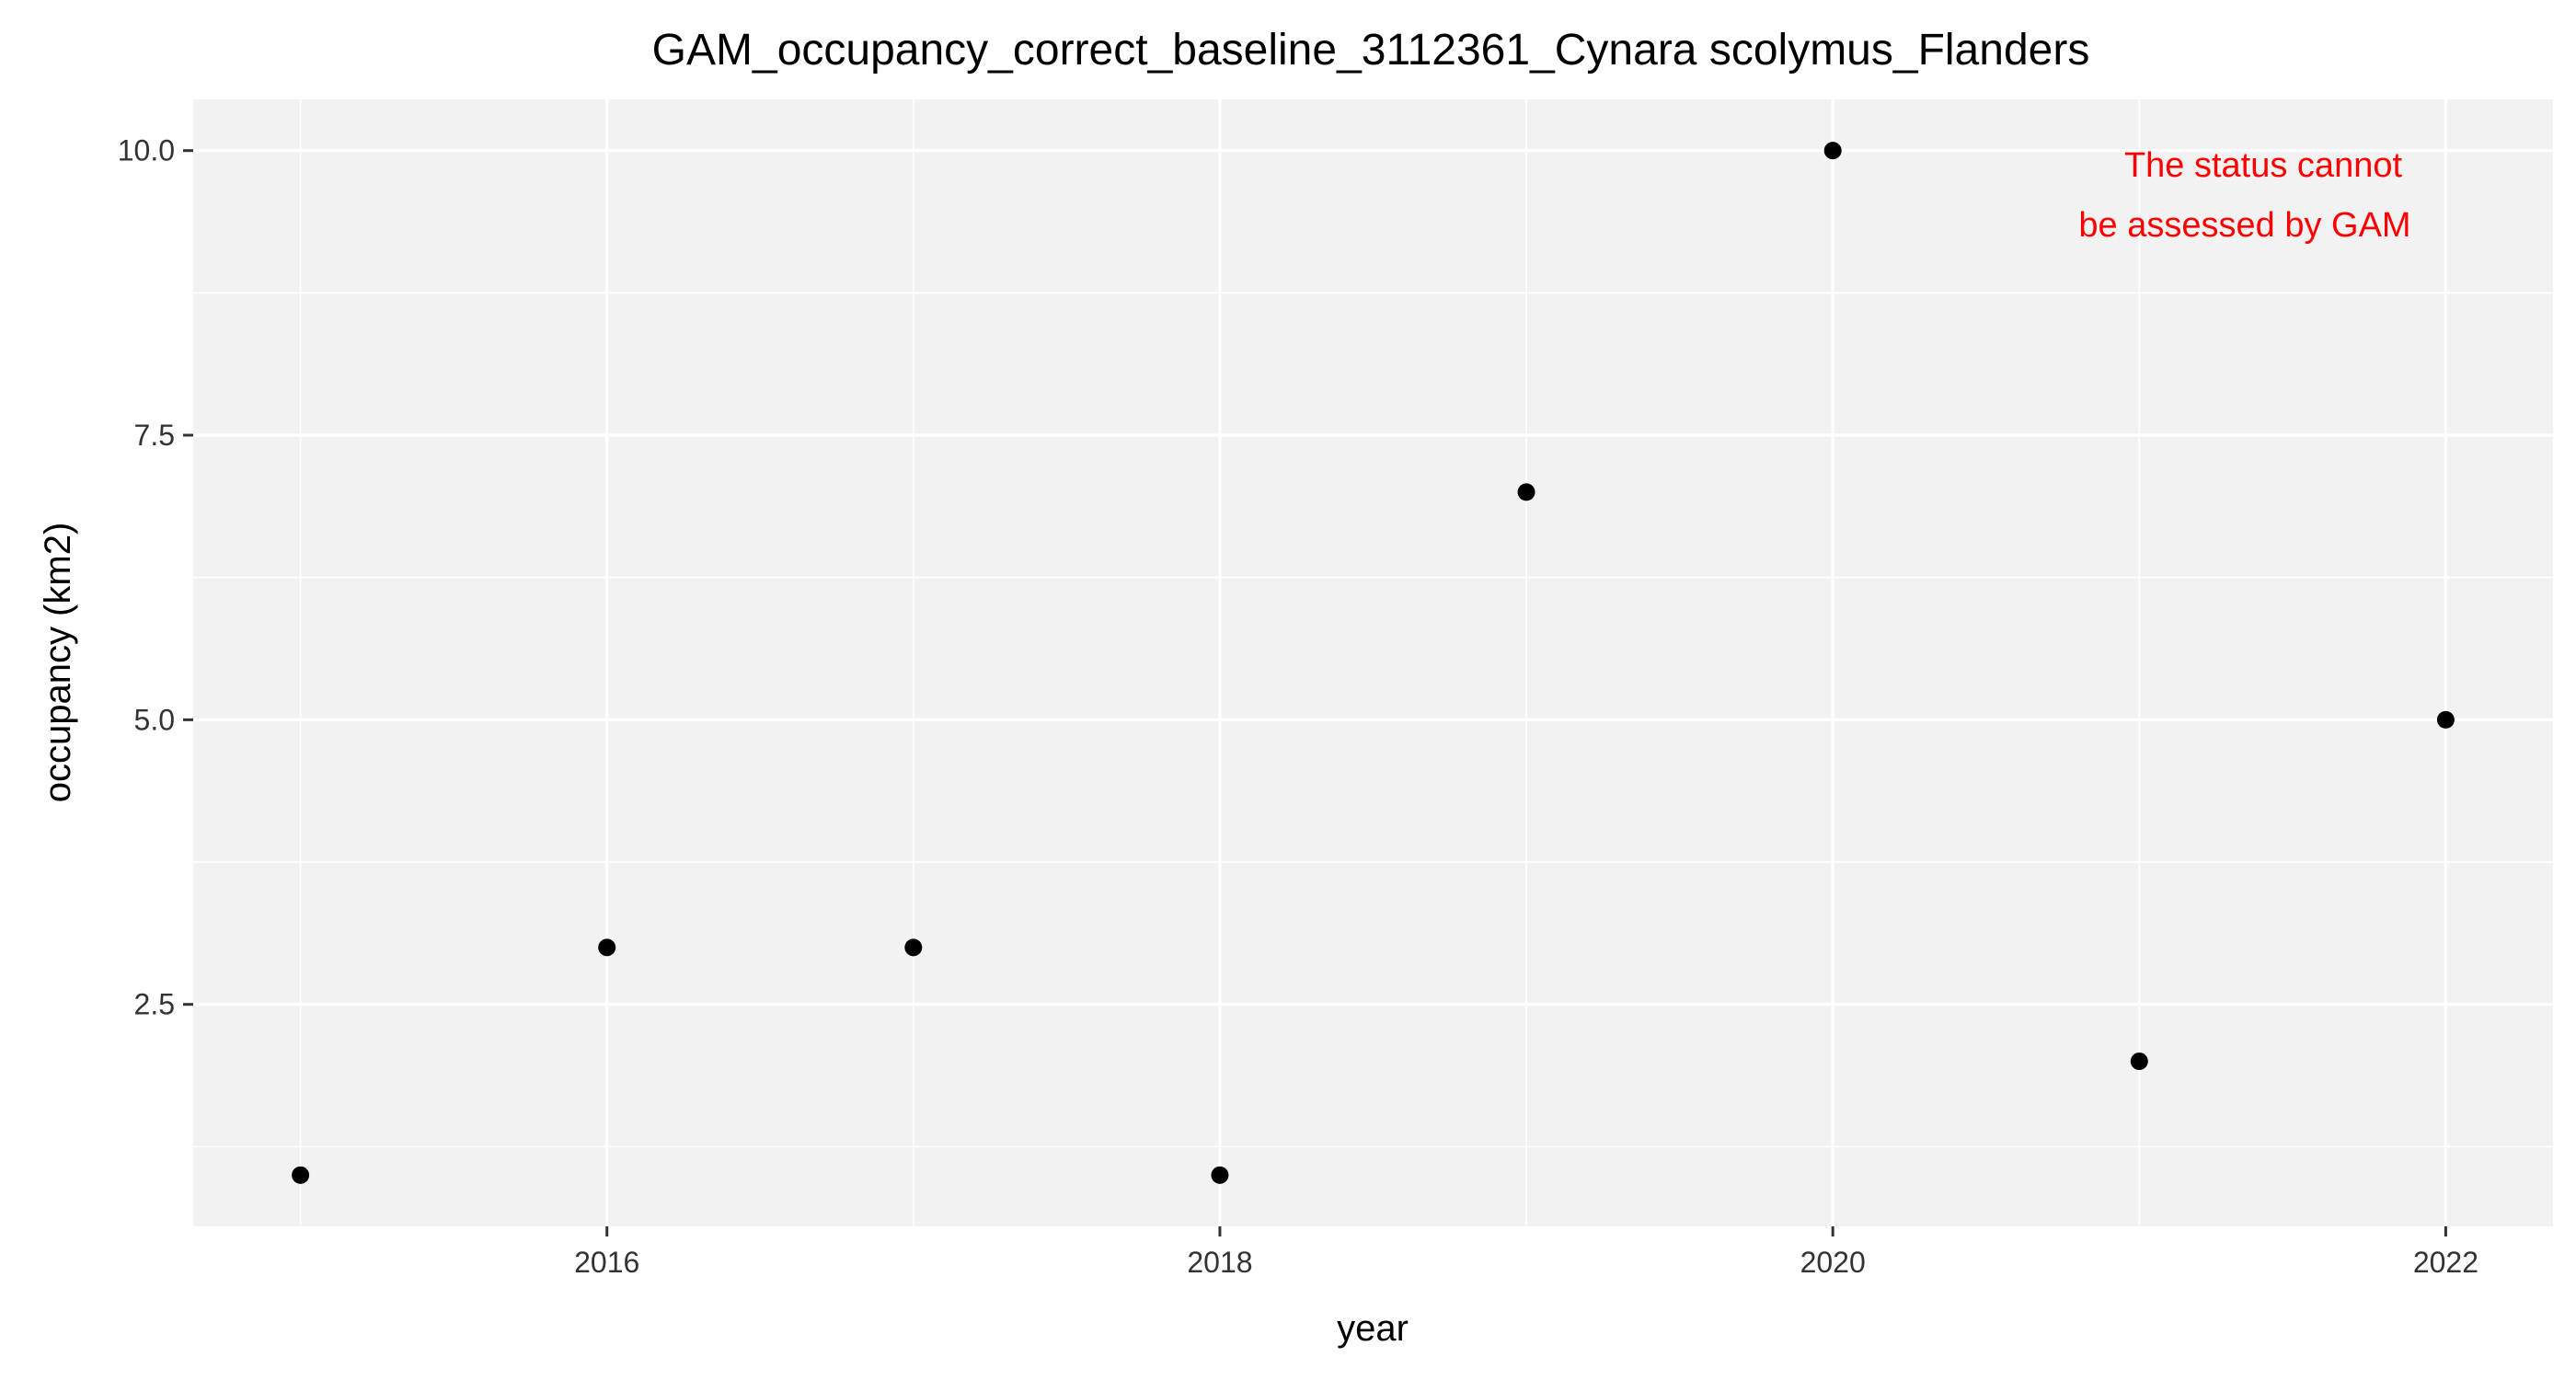 This screenshot has height=1380, width=2576. What do you see at coordinates (154, 719) in the screenshot?
I see `y-tick-label: 5.0` at bounding box center [154, 719].